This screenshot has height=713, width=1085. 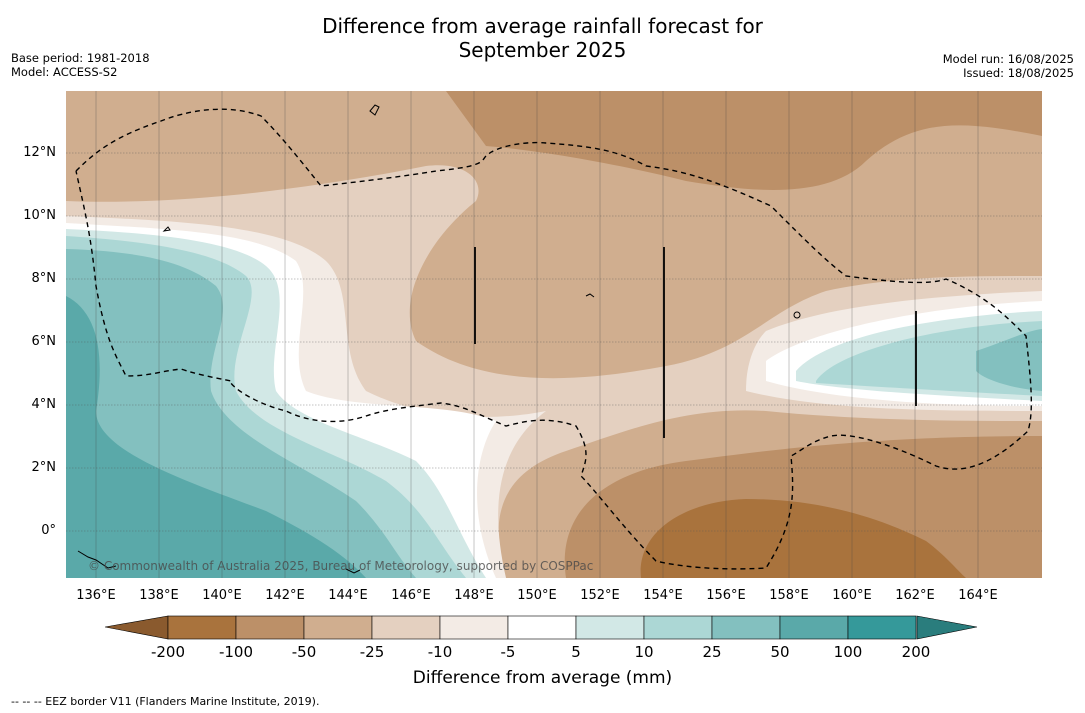 I want to click on lon-label-160e: 160°E, so click(x=852, y=595).